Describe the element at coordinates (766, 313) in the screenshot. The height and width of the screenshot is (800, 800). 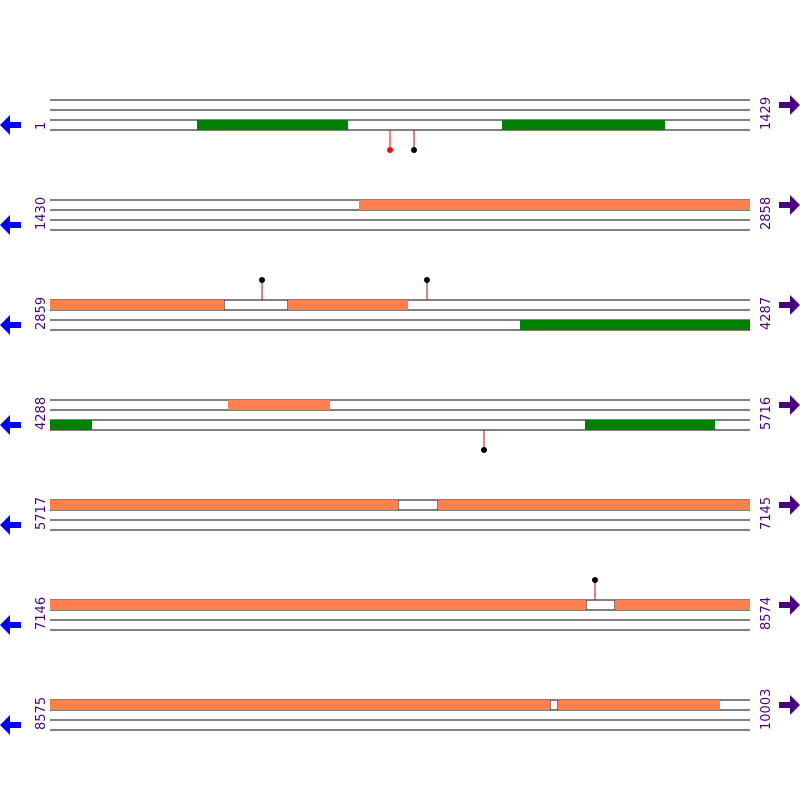
I see `row-end: 4287` at that location.